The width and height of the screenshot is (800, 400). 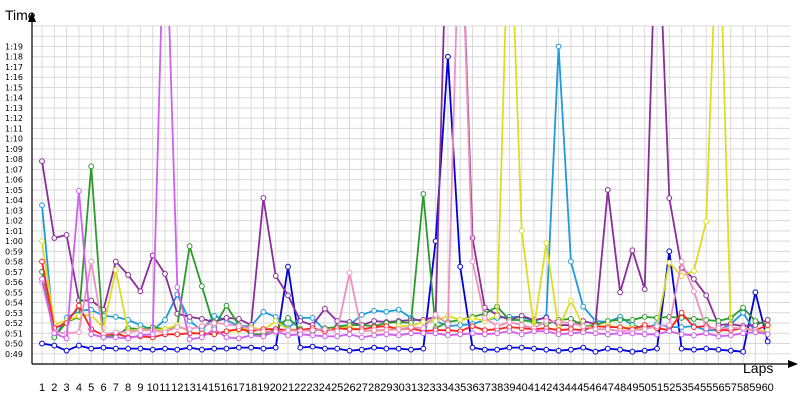 I want to click on y-tick-label: 1:11, so click(x=14, y=128).